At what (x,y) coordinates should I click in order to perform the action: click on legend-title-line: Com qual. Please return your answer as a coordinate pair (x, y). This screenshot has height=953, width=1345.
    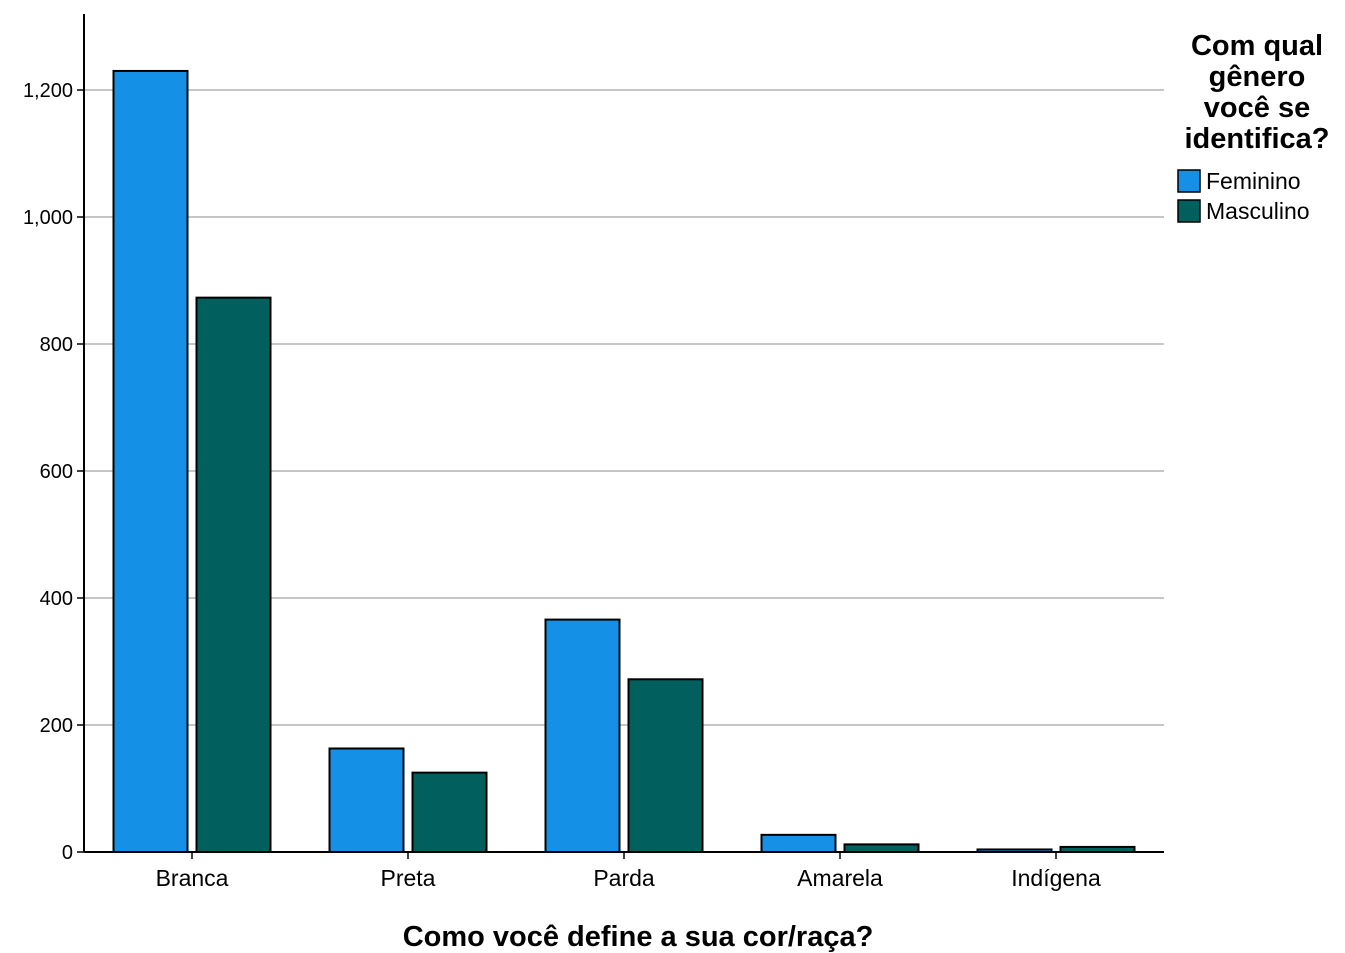
    Looking at the image, I should click on (1257, 46).